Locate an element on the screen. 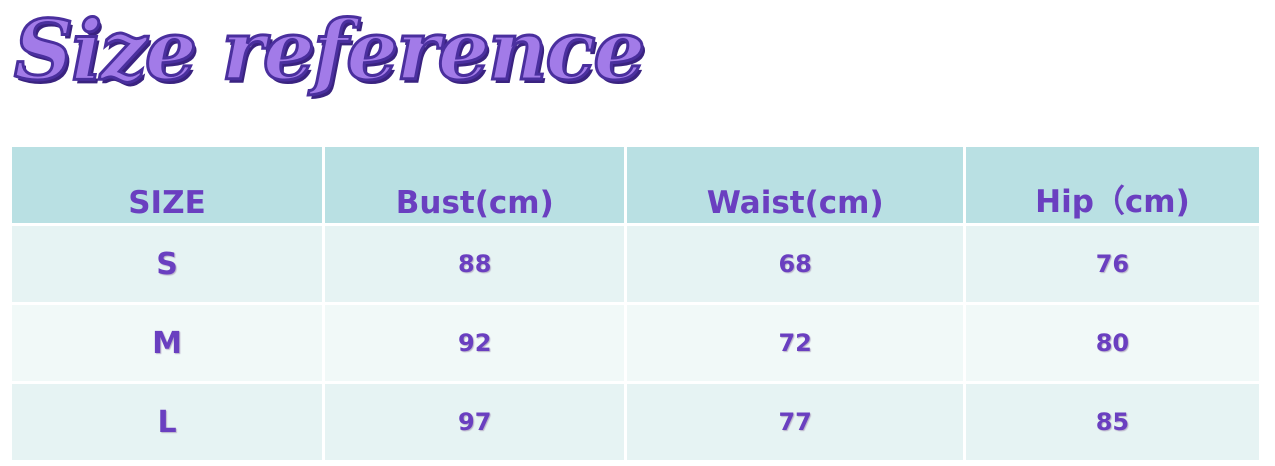 The image size is (1275, 466). waist-cell: 77 is located at coordinates (795, 422).